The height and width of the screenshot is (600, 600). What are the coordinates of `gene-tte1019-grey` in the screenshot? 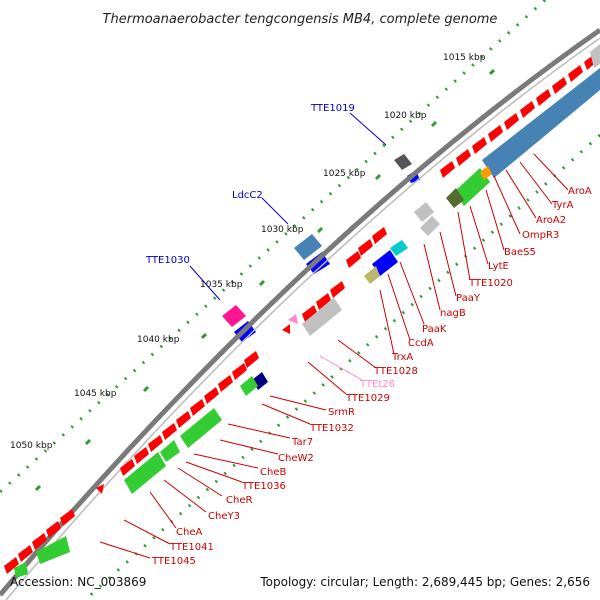 It's located at (403, 162).